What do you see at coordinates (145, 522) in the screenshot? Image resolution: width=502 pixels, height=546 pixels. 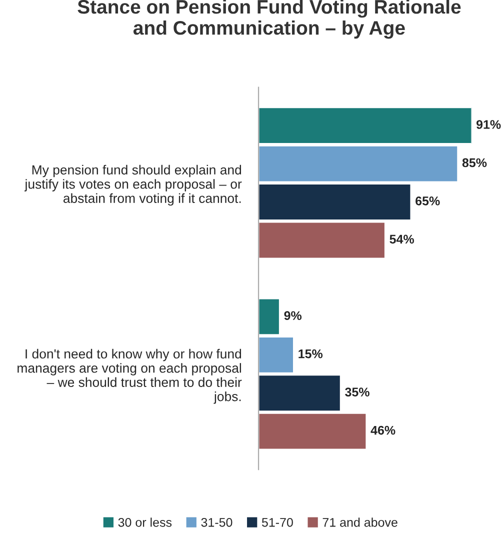 I see `legend-label: 30 or less` at bounding box center [145, 522].